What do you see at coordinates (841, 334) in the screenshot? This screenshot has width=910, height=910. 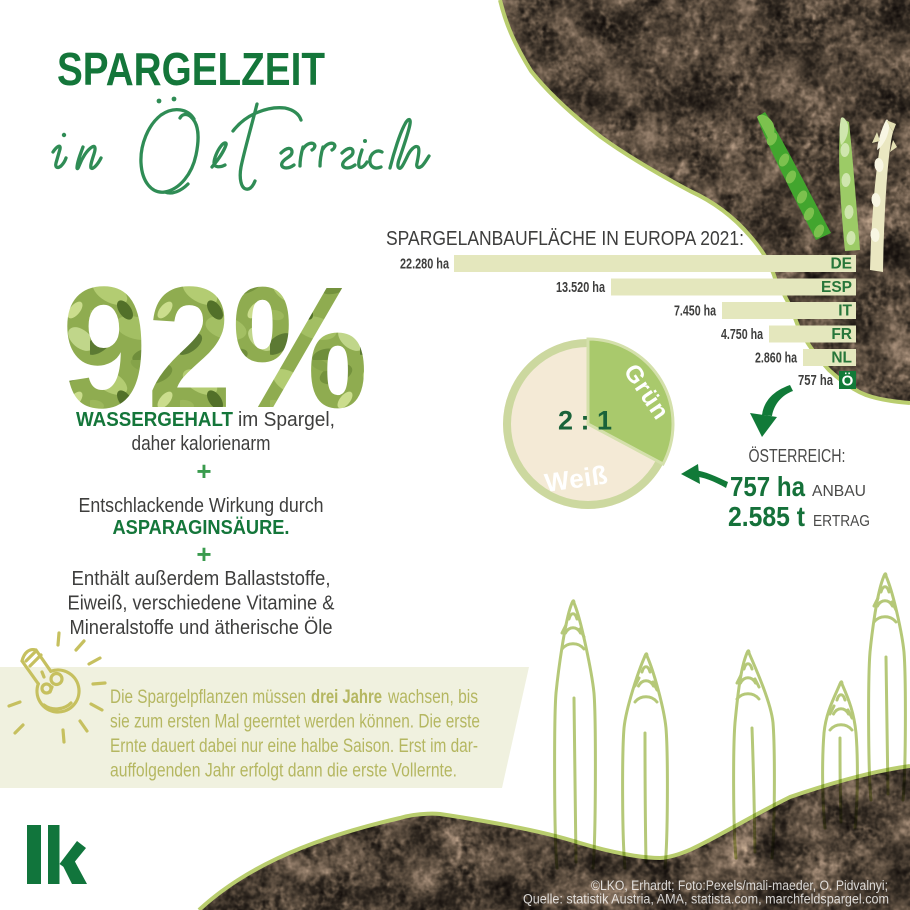 I see `svg-text: FR` at bounding box center [841, 334].